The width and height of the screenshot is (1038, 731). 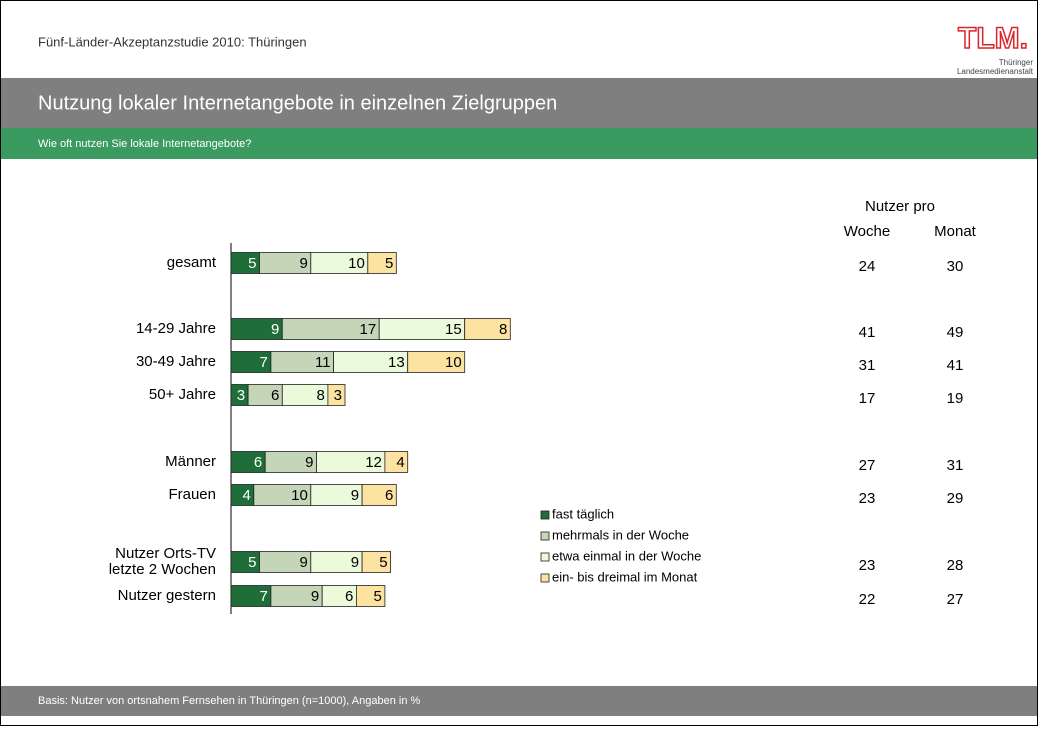 What do you see at coordinates (995, 71) in the screenshot?
I see `logo-line: Landesmedienanstalt` at bounding box center [995, 71].